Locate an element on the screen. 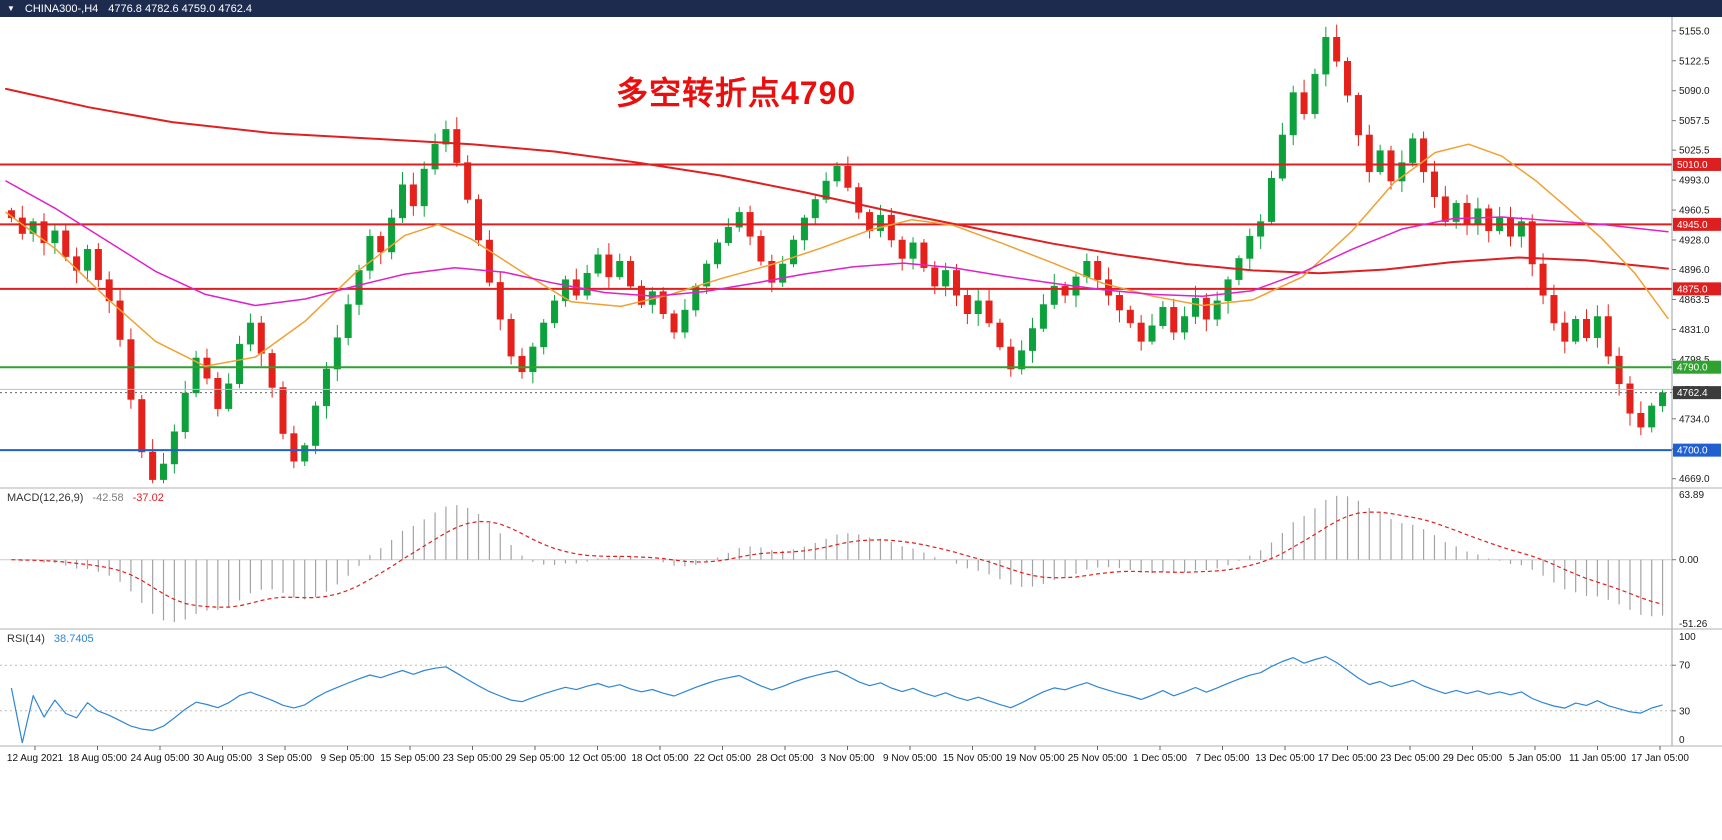  svg-text: 18 Oct 05:00 is located at coordinates (660, 758).